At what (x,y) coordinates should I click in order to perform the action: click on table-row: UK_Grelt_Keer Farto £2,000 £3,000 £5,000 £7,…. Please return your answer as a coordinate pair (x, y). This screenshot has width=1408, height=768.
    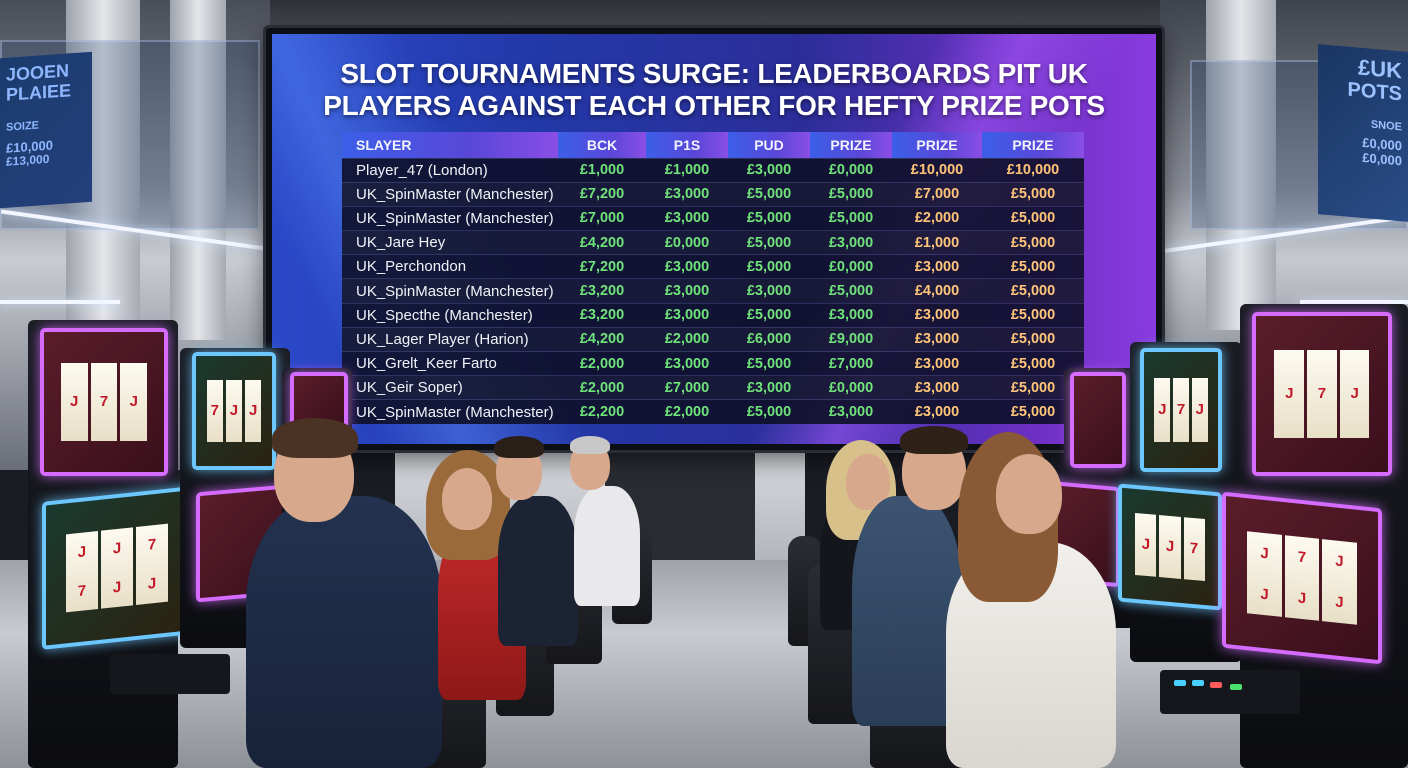
    Looking at the image, I should click on (713, 363).